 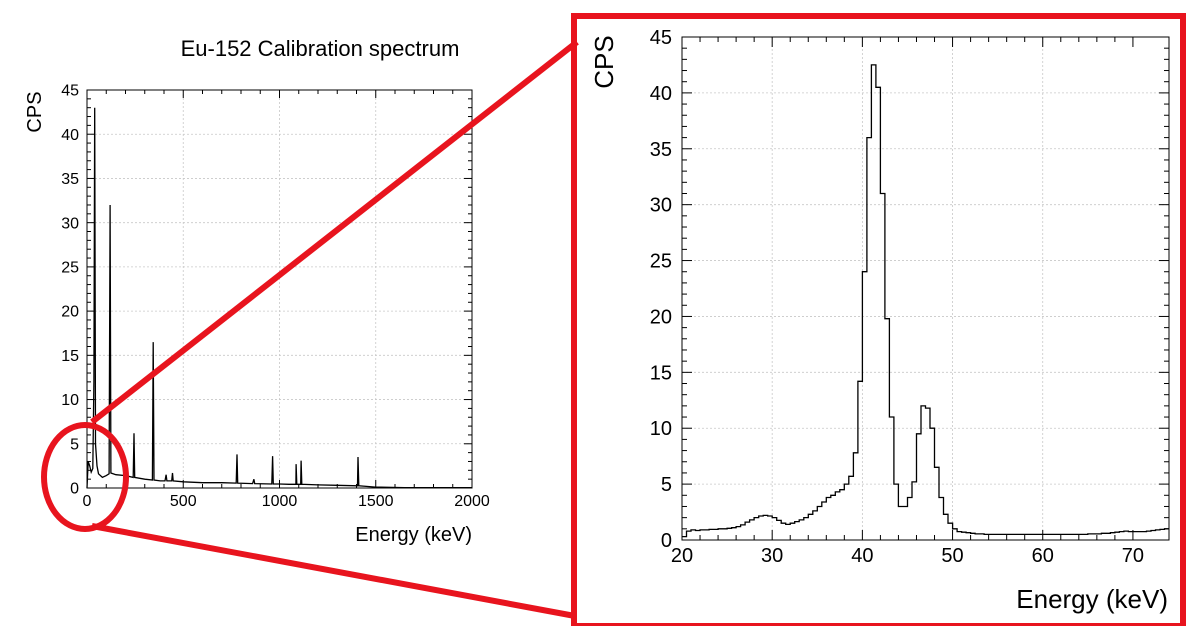 I want to click on overview-y-tick-labels: 0 5 10 15 20 25 30 35 40 45, so click(x=70, y=290).